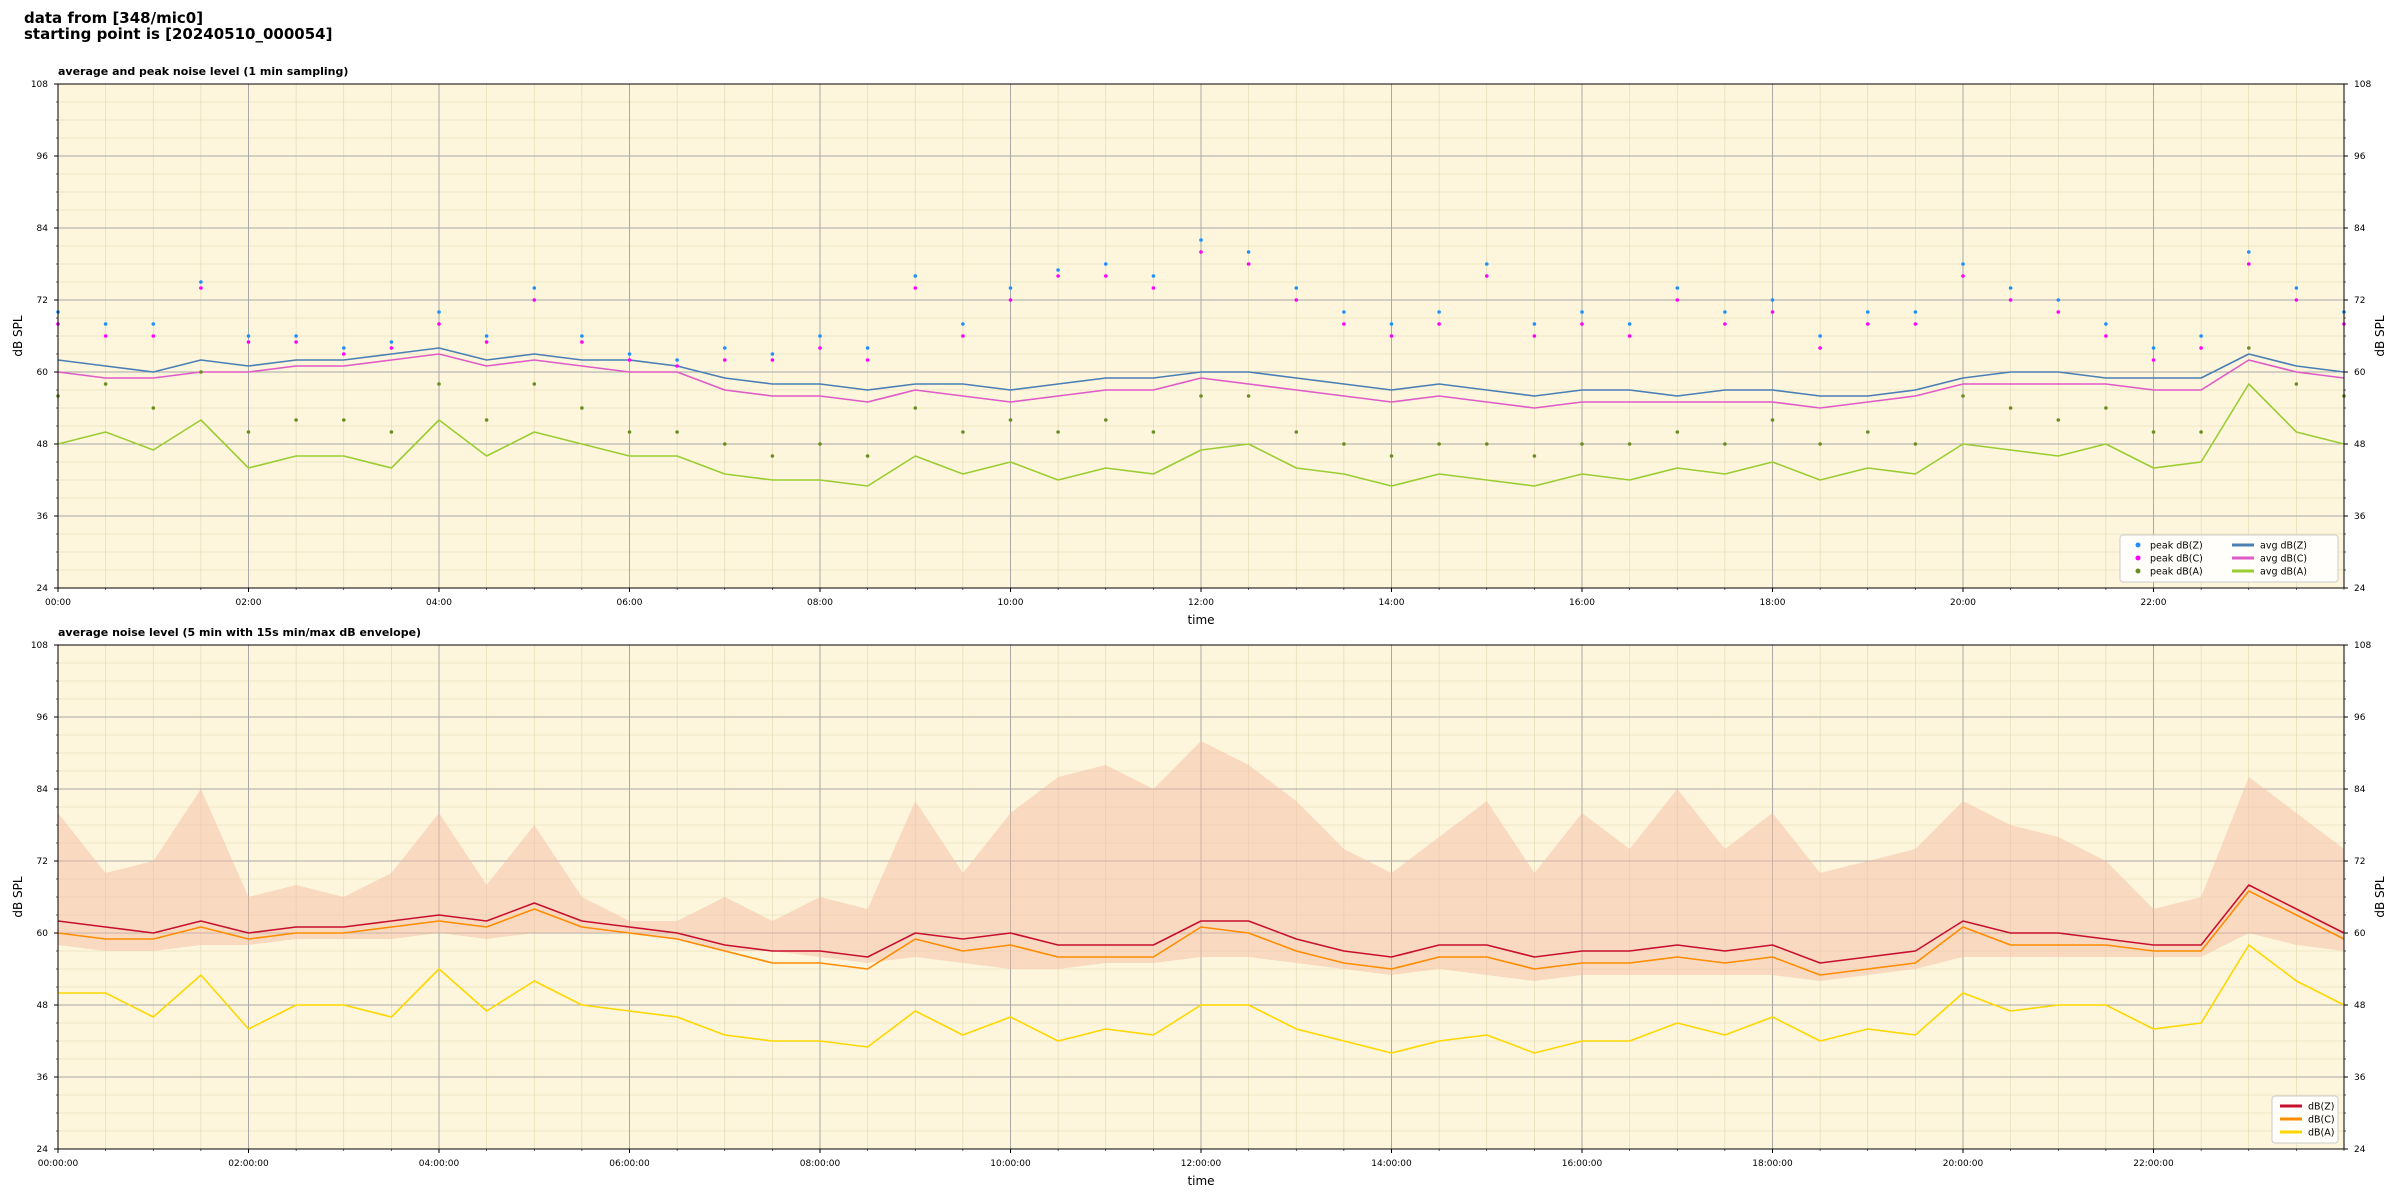 The image size is (2400, 1200). I want to click on y-tick-label-right: 72, so click(2359, 301).